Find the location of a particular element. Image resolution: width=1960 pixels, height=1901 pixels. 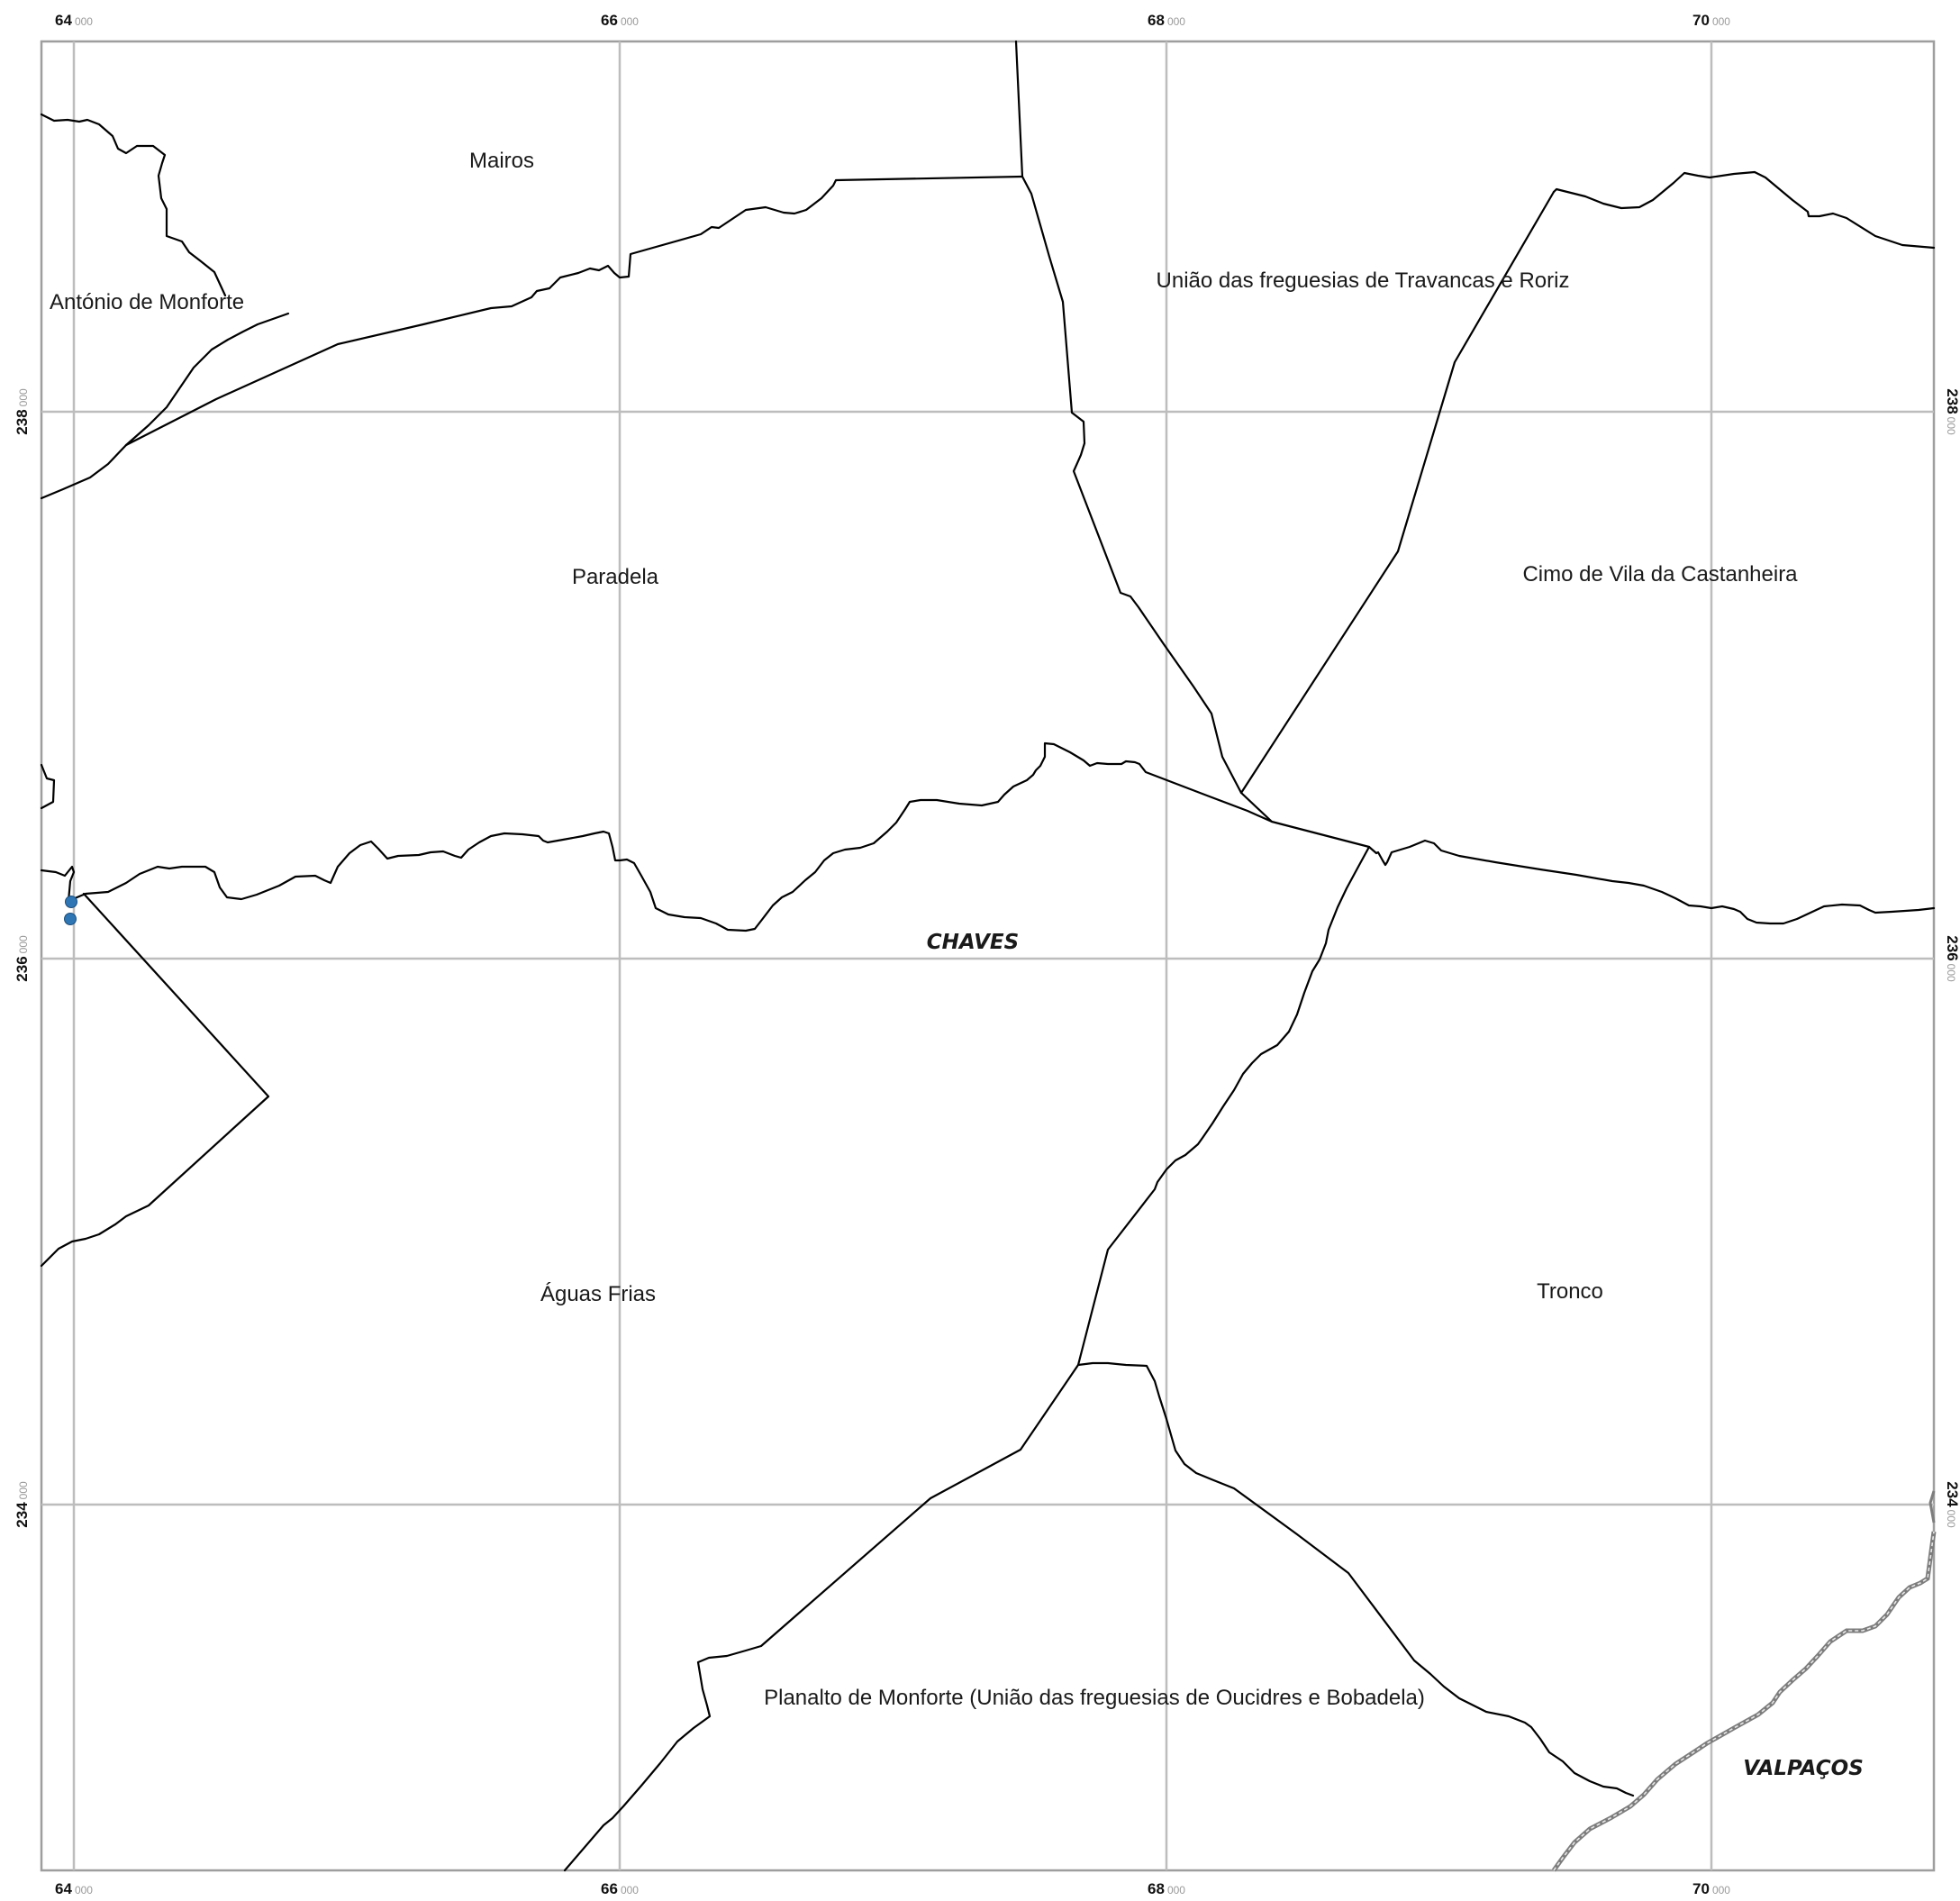

y-axis-right: 238000 236000 234000 is located at coordinates (1952, 958).